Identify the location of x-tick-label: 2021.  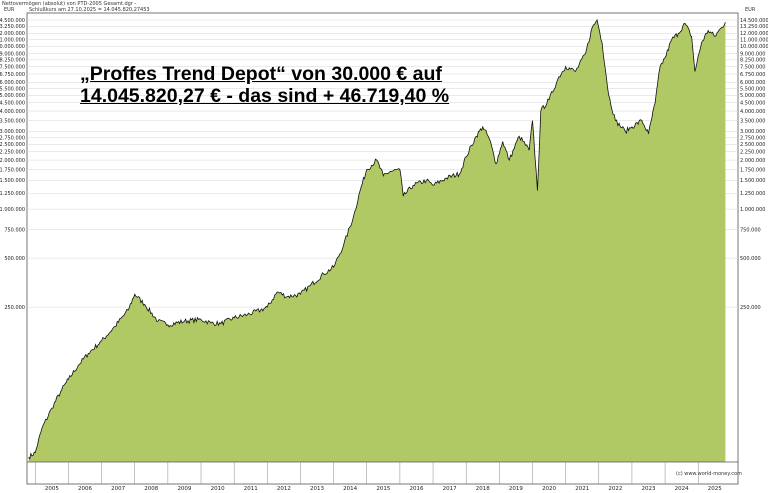
(582, 489).